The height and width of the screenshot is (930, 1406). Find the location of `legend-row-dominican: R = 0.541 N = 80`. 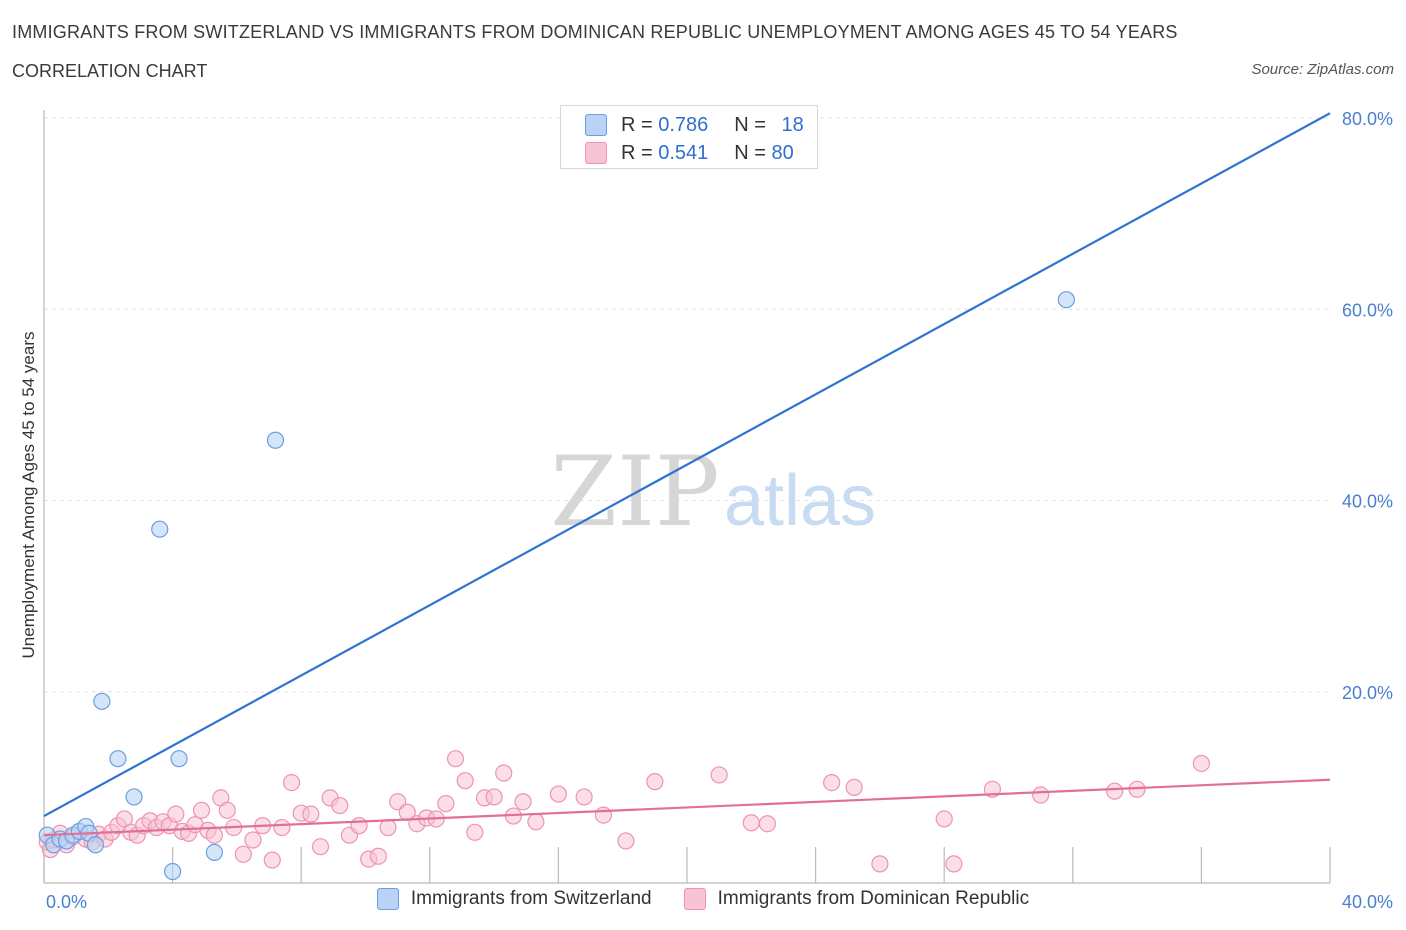

legend-row-dominican: R = 0.541 N = 80 is located at coordinates (689, 153).